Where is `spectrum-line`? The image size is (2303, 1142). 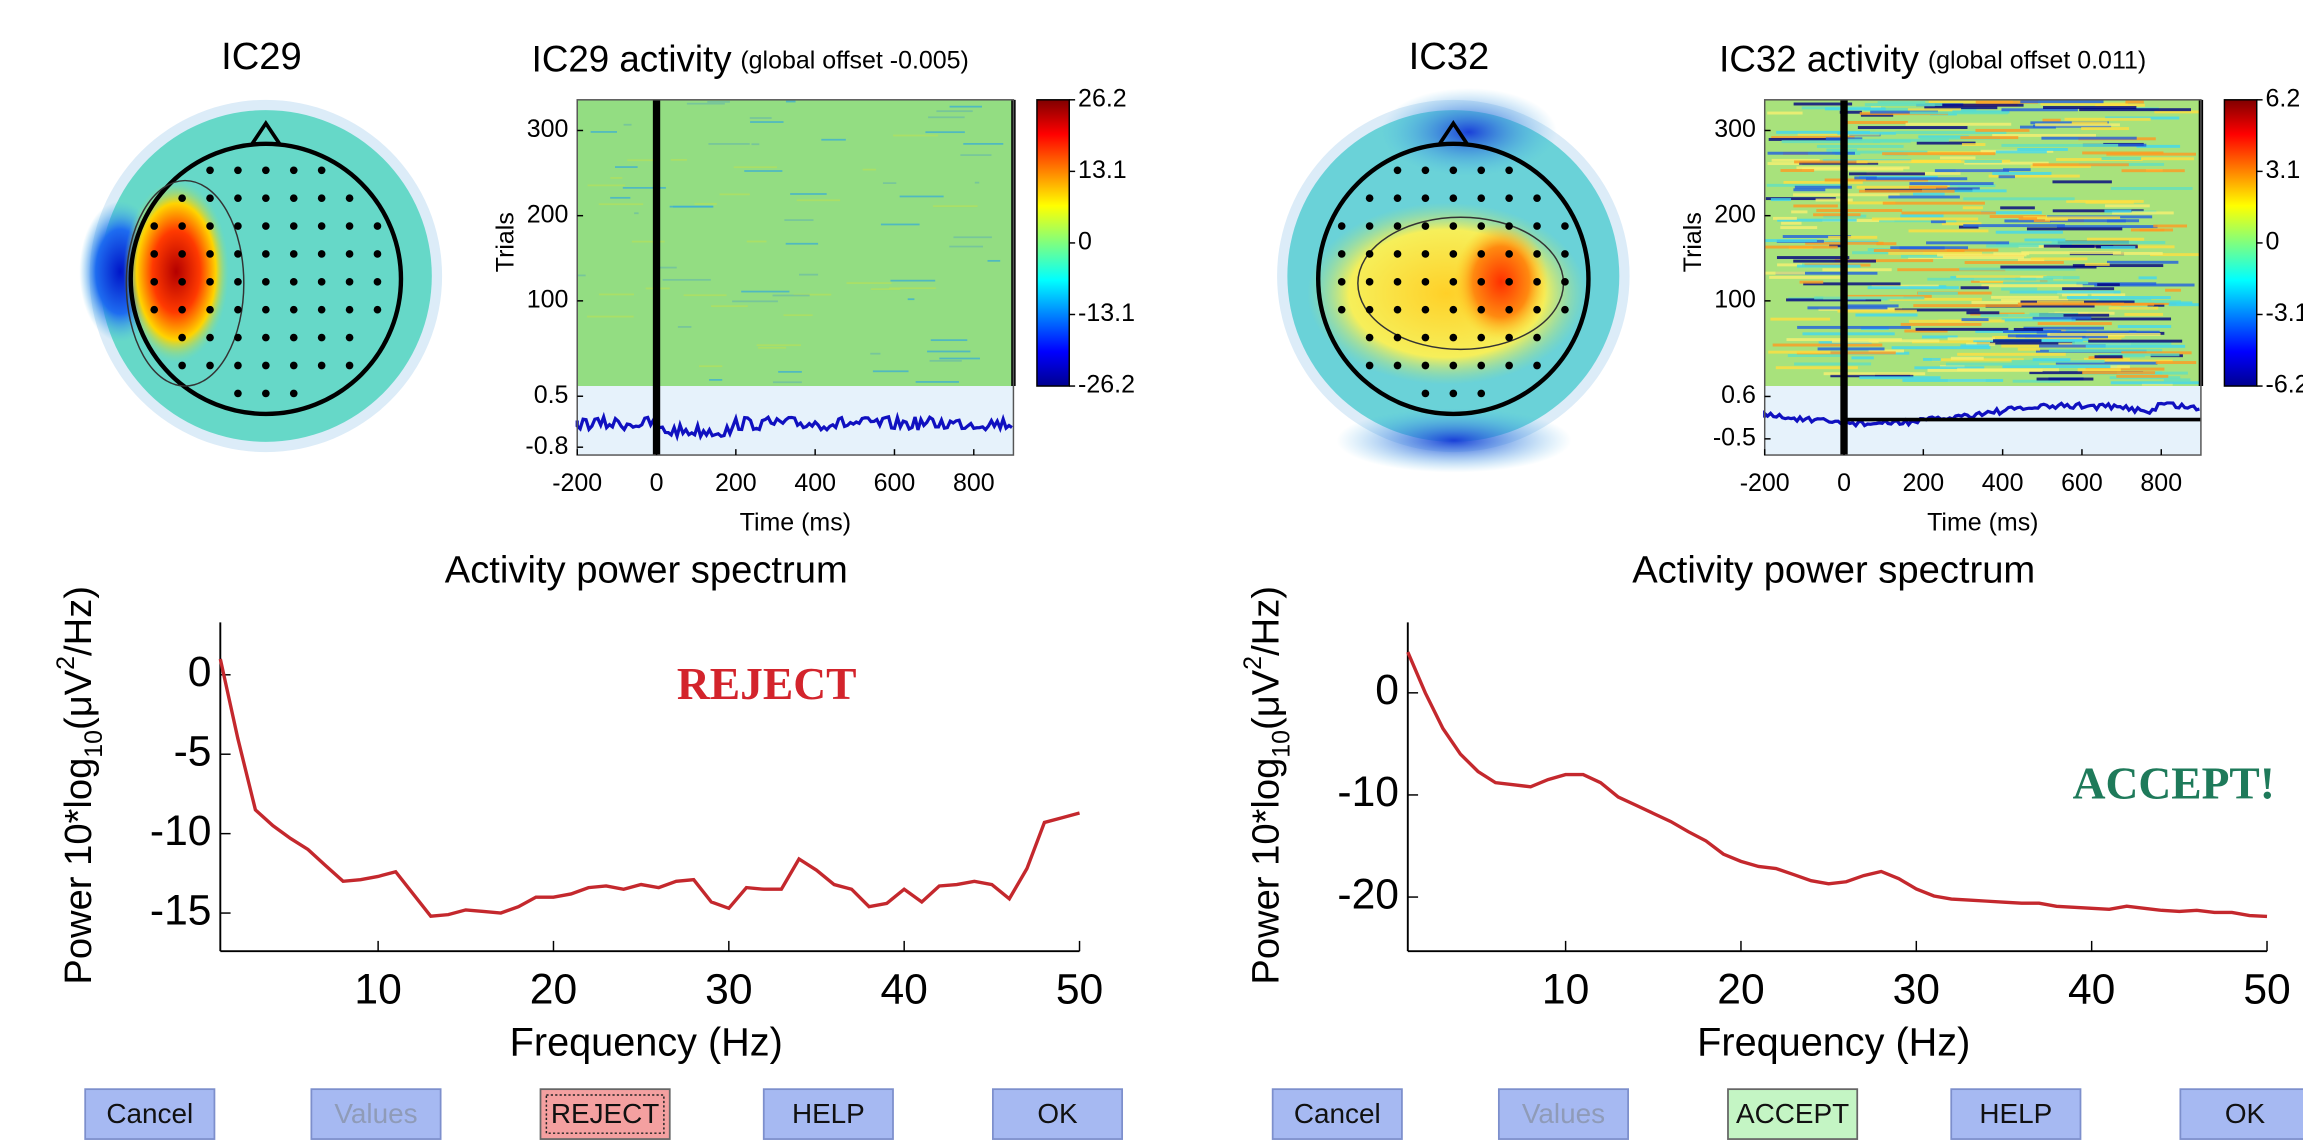
spectrum-line is located at coordinates (649, 788).